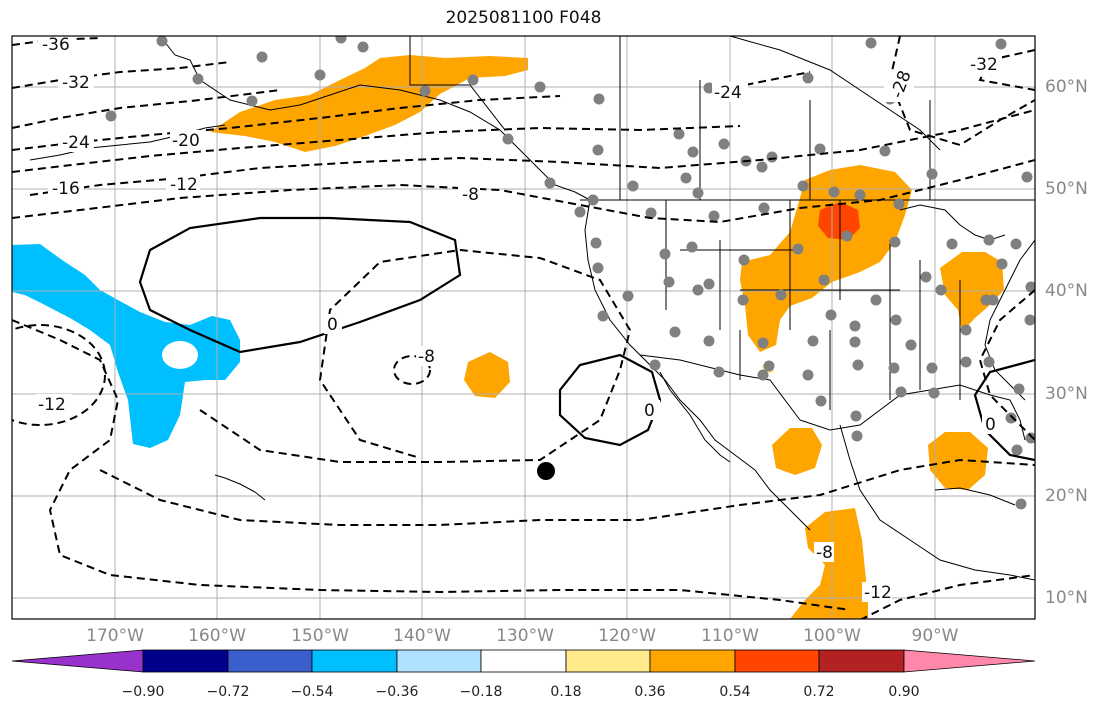 This screenshot has width=1105, height=712. Describe the element at coordinates (695, 417) in the screenshot. I see `baja` at that location.